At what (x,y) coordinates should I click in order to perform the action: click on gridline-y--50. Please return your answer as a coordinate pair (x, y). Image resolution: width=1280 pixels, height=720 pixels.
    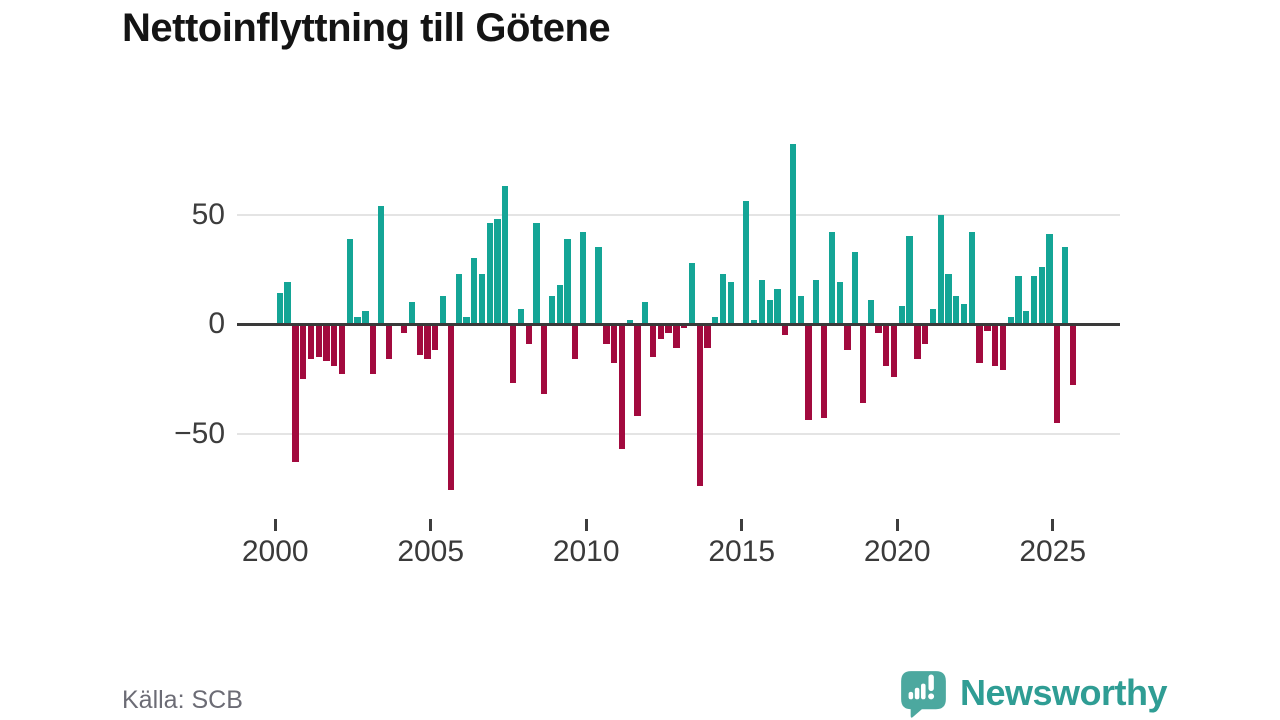
    Looking at the image, I should click on (678, 433).